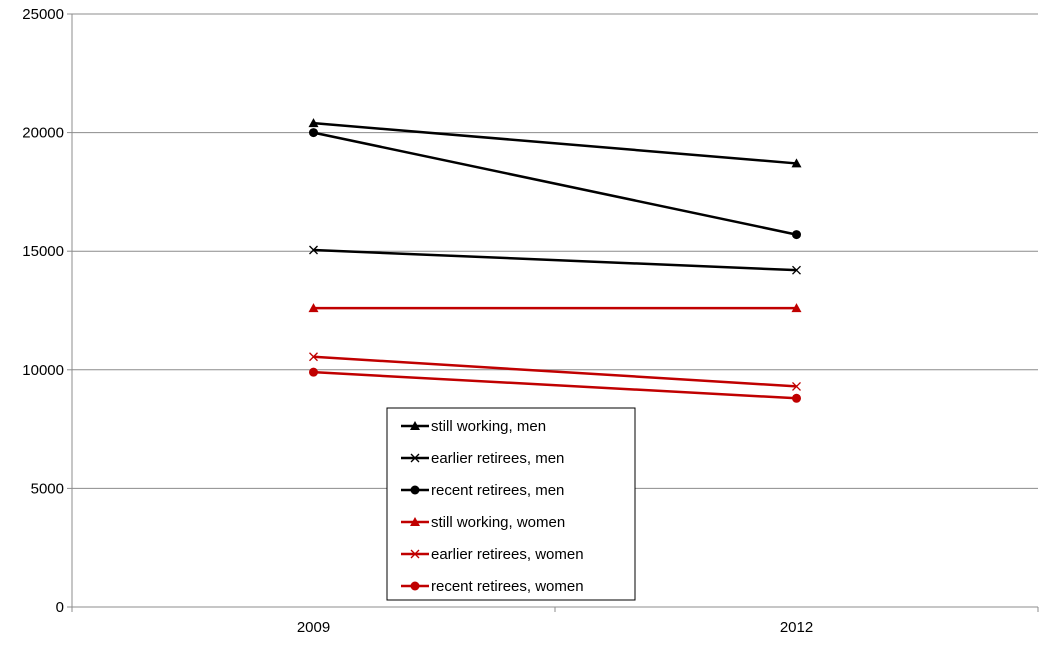 This screenshot has width=1040, height=646. I want to click on y-tick-label: 15000, so click(43, 251).